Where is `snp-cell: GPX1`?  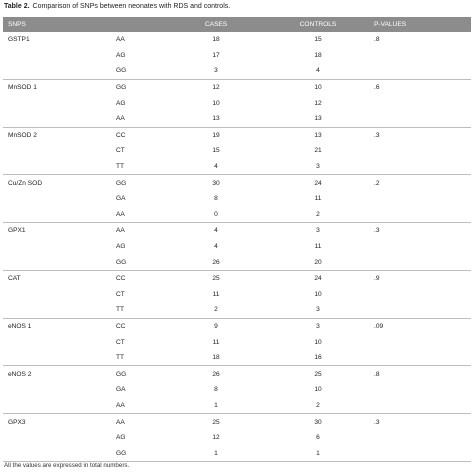 snp-cell: GPX1 is located at coordinates (17, 231).